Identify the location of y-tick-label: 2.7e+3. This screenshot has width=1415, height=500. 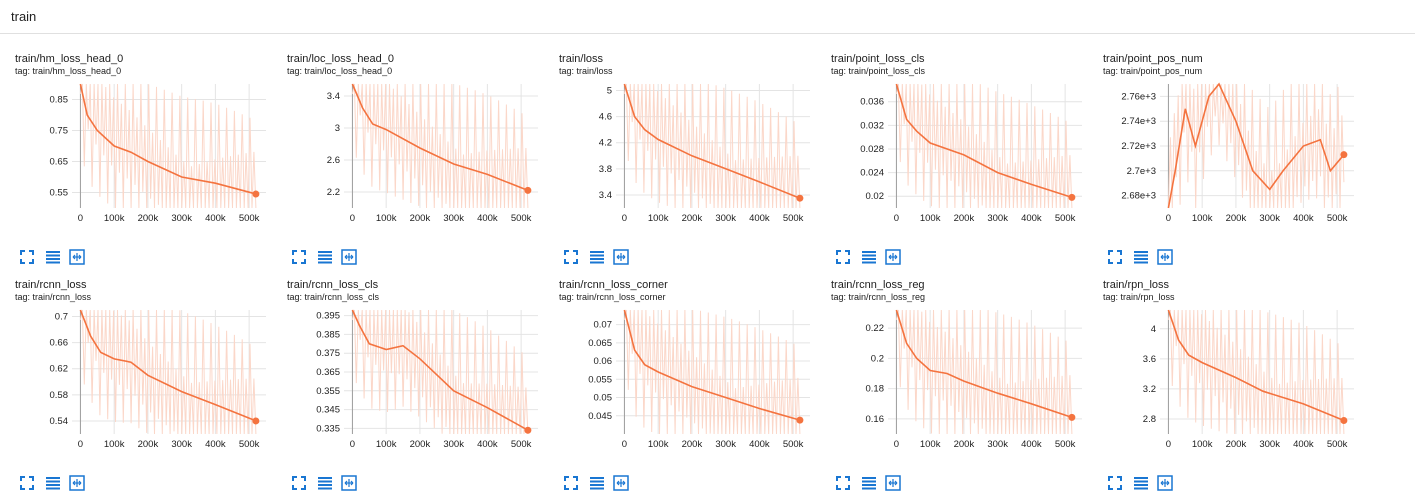
(1141, 171).